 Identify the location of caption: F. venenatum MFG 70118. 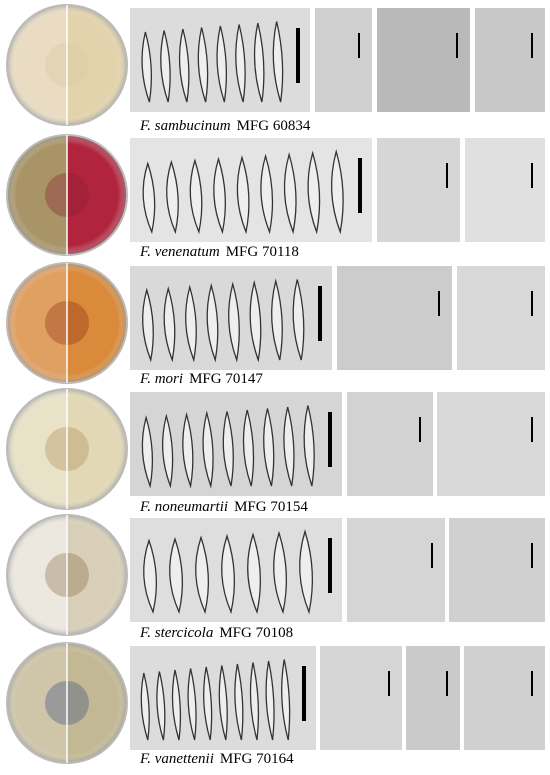
(219, 252).